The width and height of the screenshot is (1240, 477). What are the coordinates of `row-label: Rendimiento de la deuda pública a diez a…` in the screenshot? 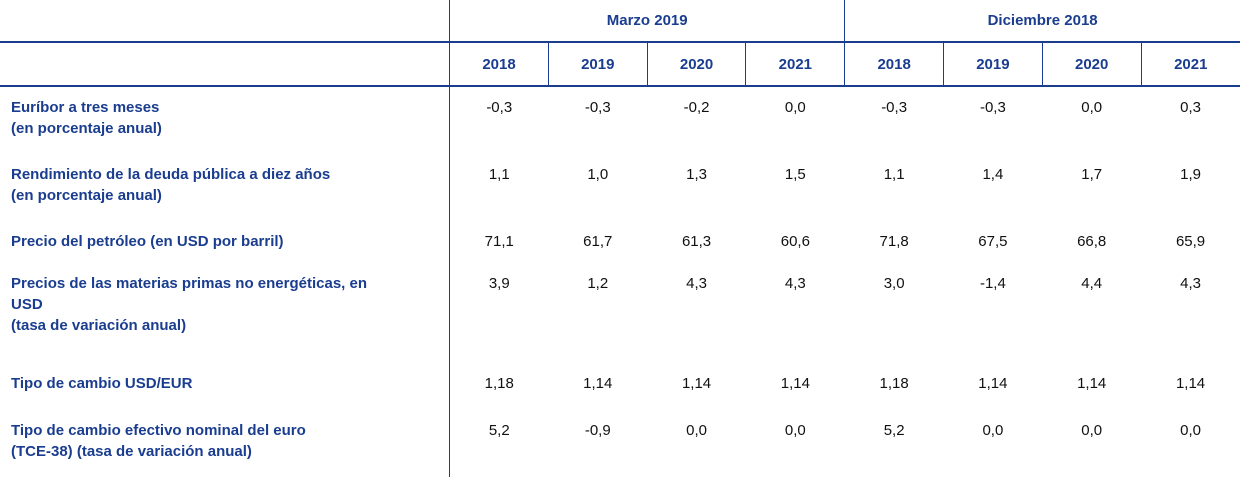 It's located at (225, 187).